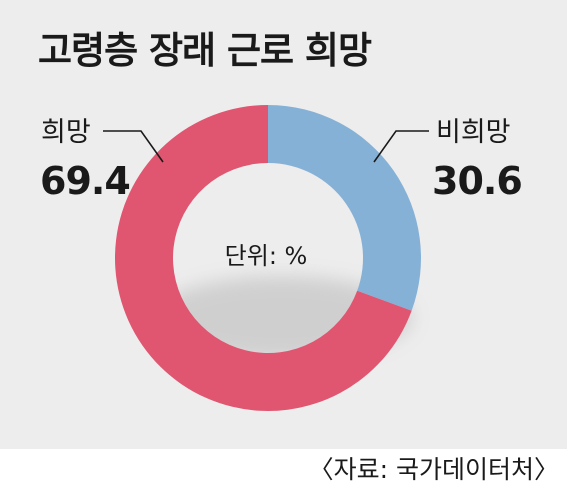  Describe the element at coordinates (133, 146) in the screenshot. I see `leader-line-hope` at that location.